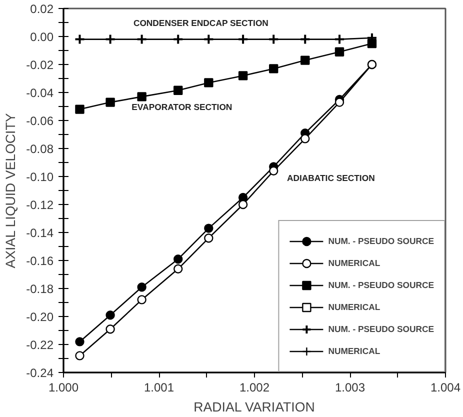  I want to click on y-tick-label: -0.18, so click(40, 289).